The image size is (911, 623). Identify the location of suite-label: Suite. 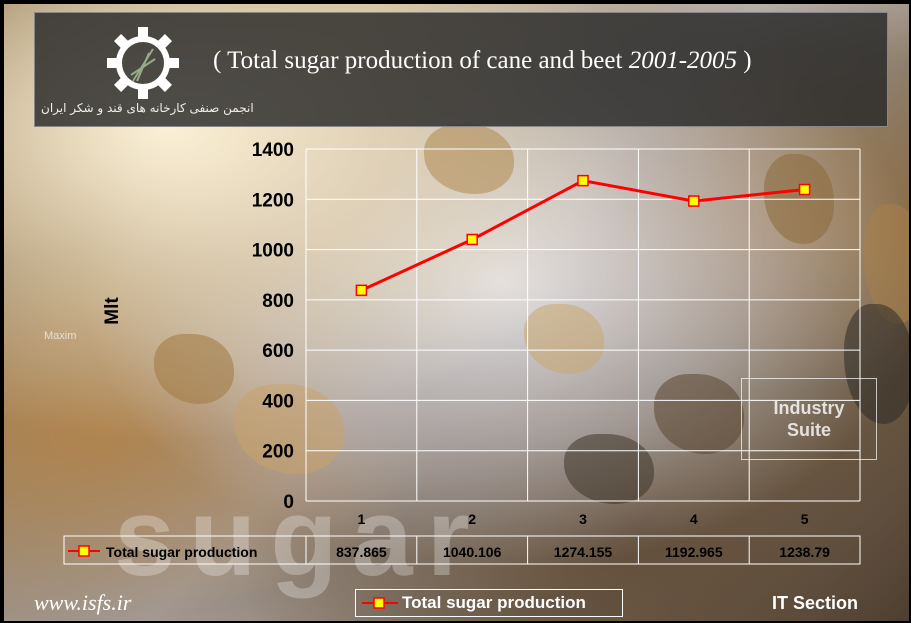
(808, 430).